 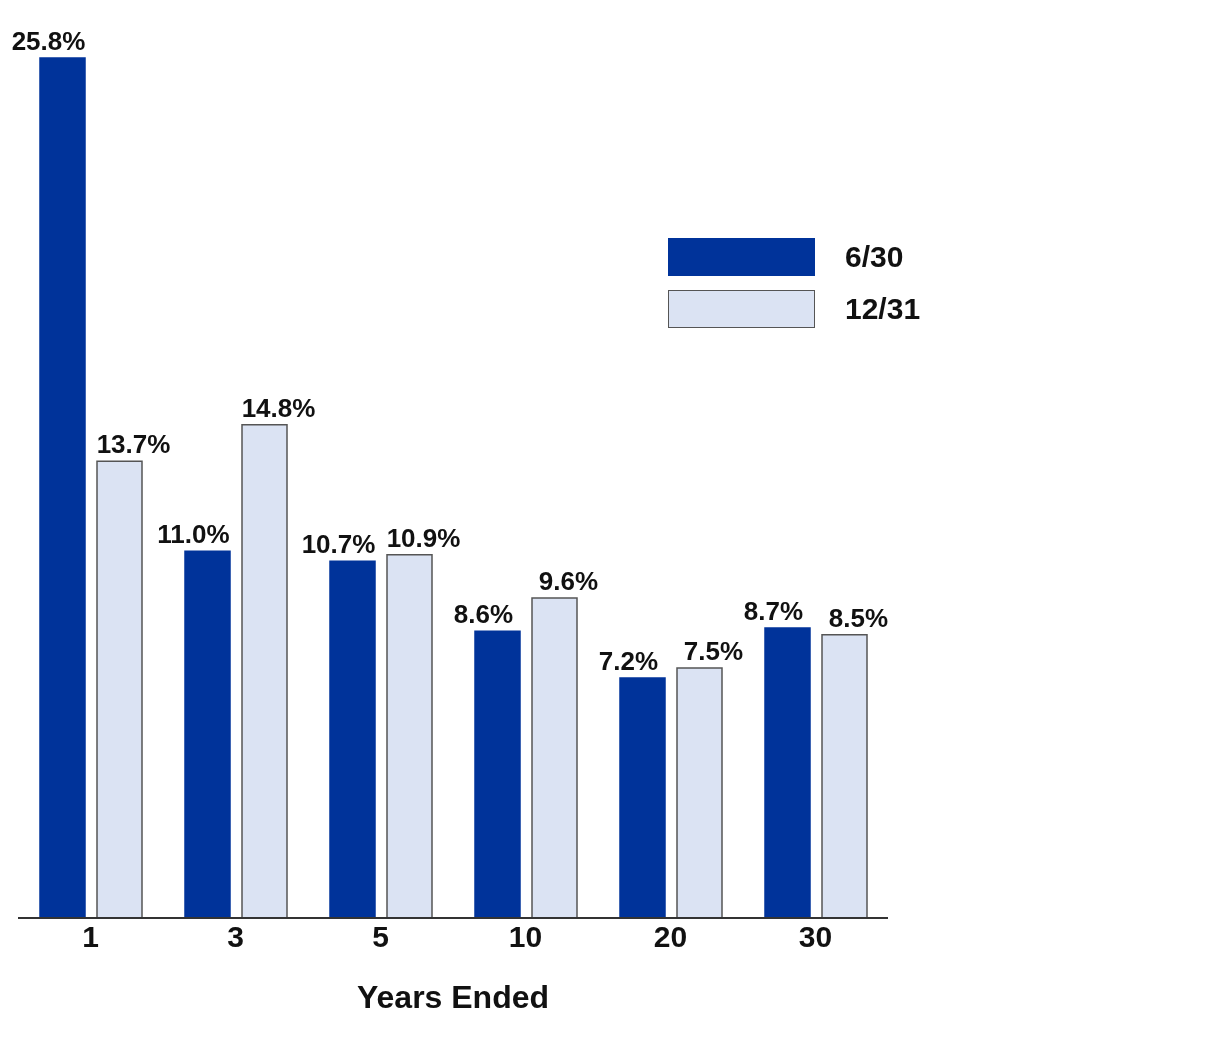 What do you see at coordinates (568, 581) in the screenshot?
I see `data-label: 9.6%` at bounding box center [568, 581].